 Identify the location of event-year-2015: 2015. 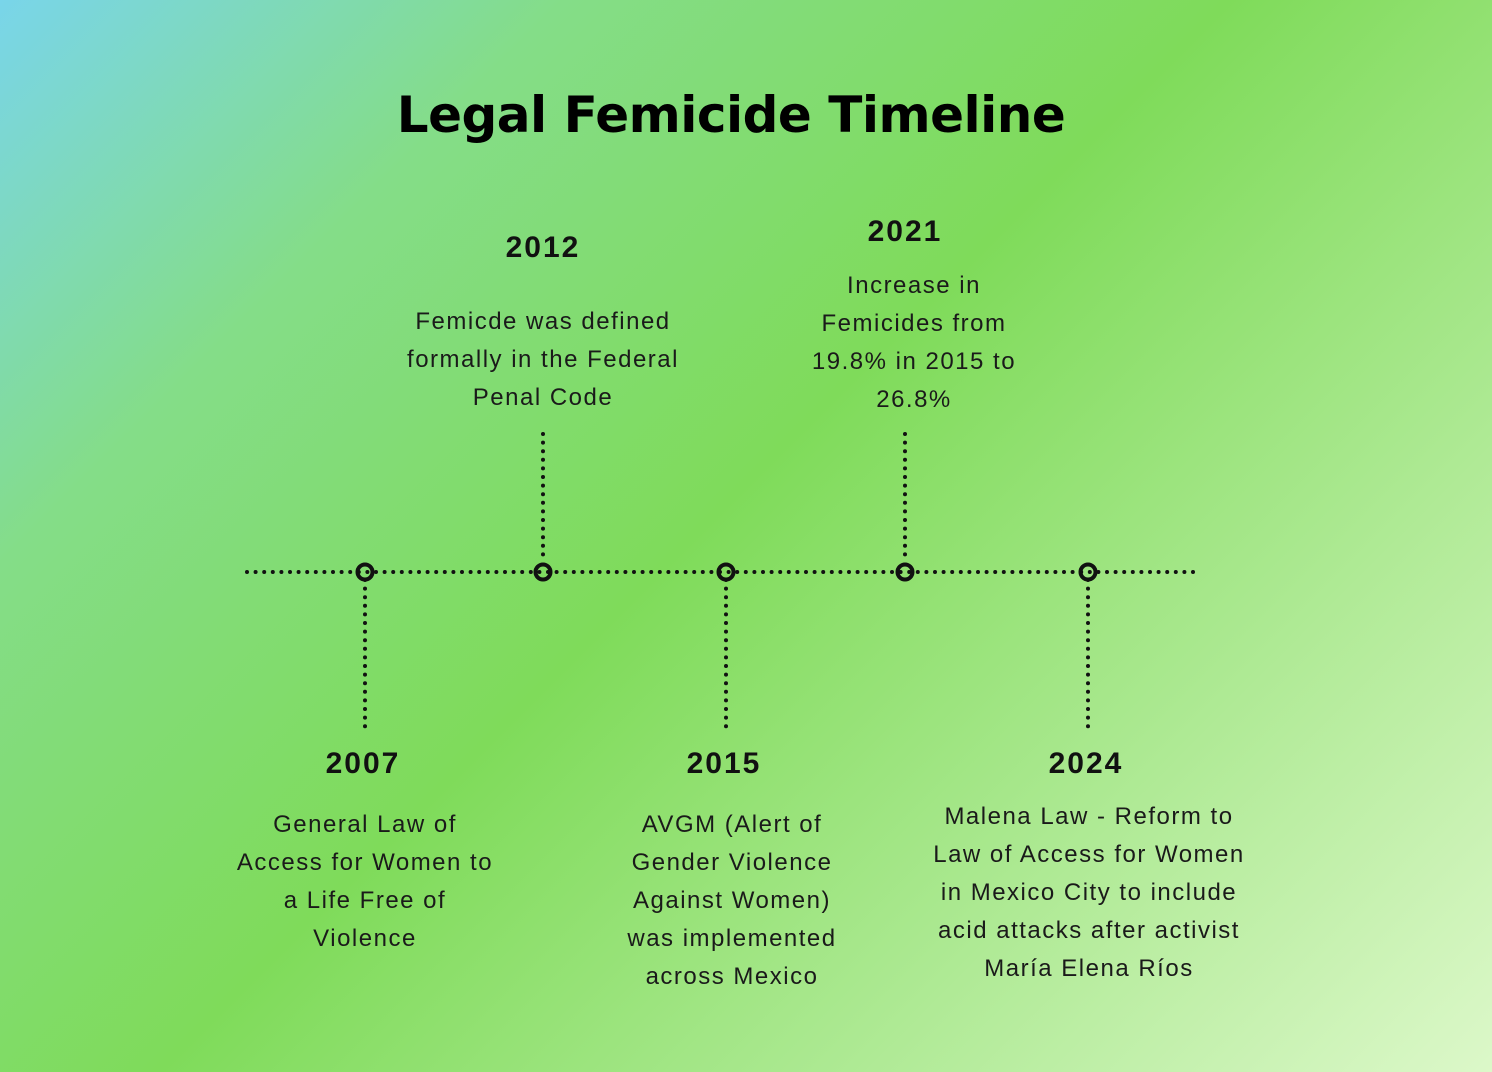
(724, 763).